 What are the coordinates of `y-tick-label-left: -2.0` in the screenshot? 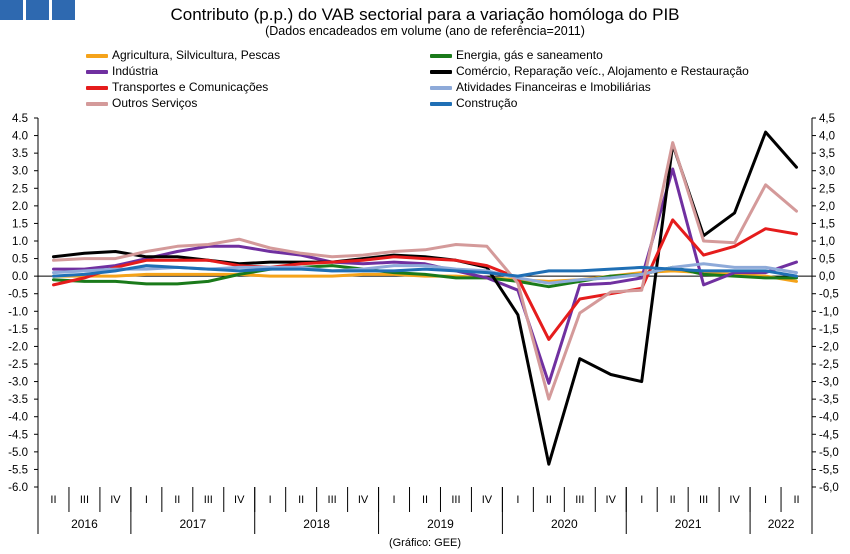 It's located at (18, 347).